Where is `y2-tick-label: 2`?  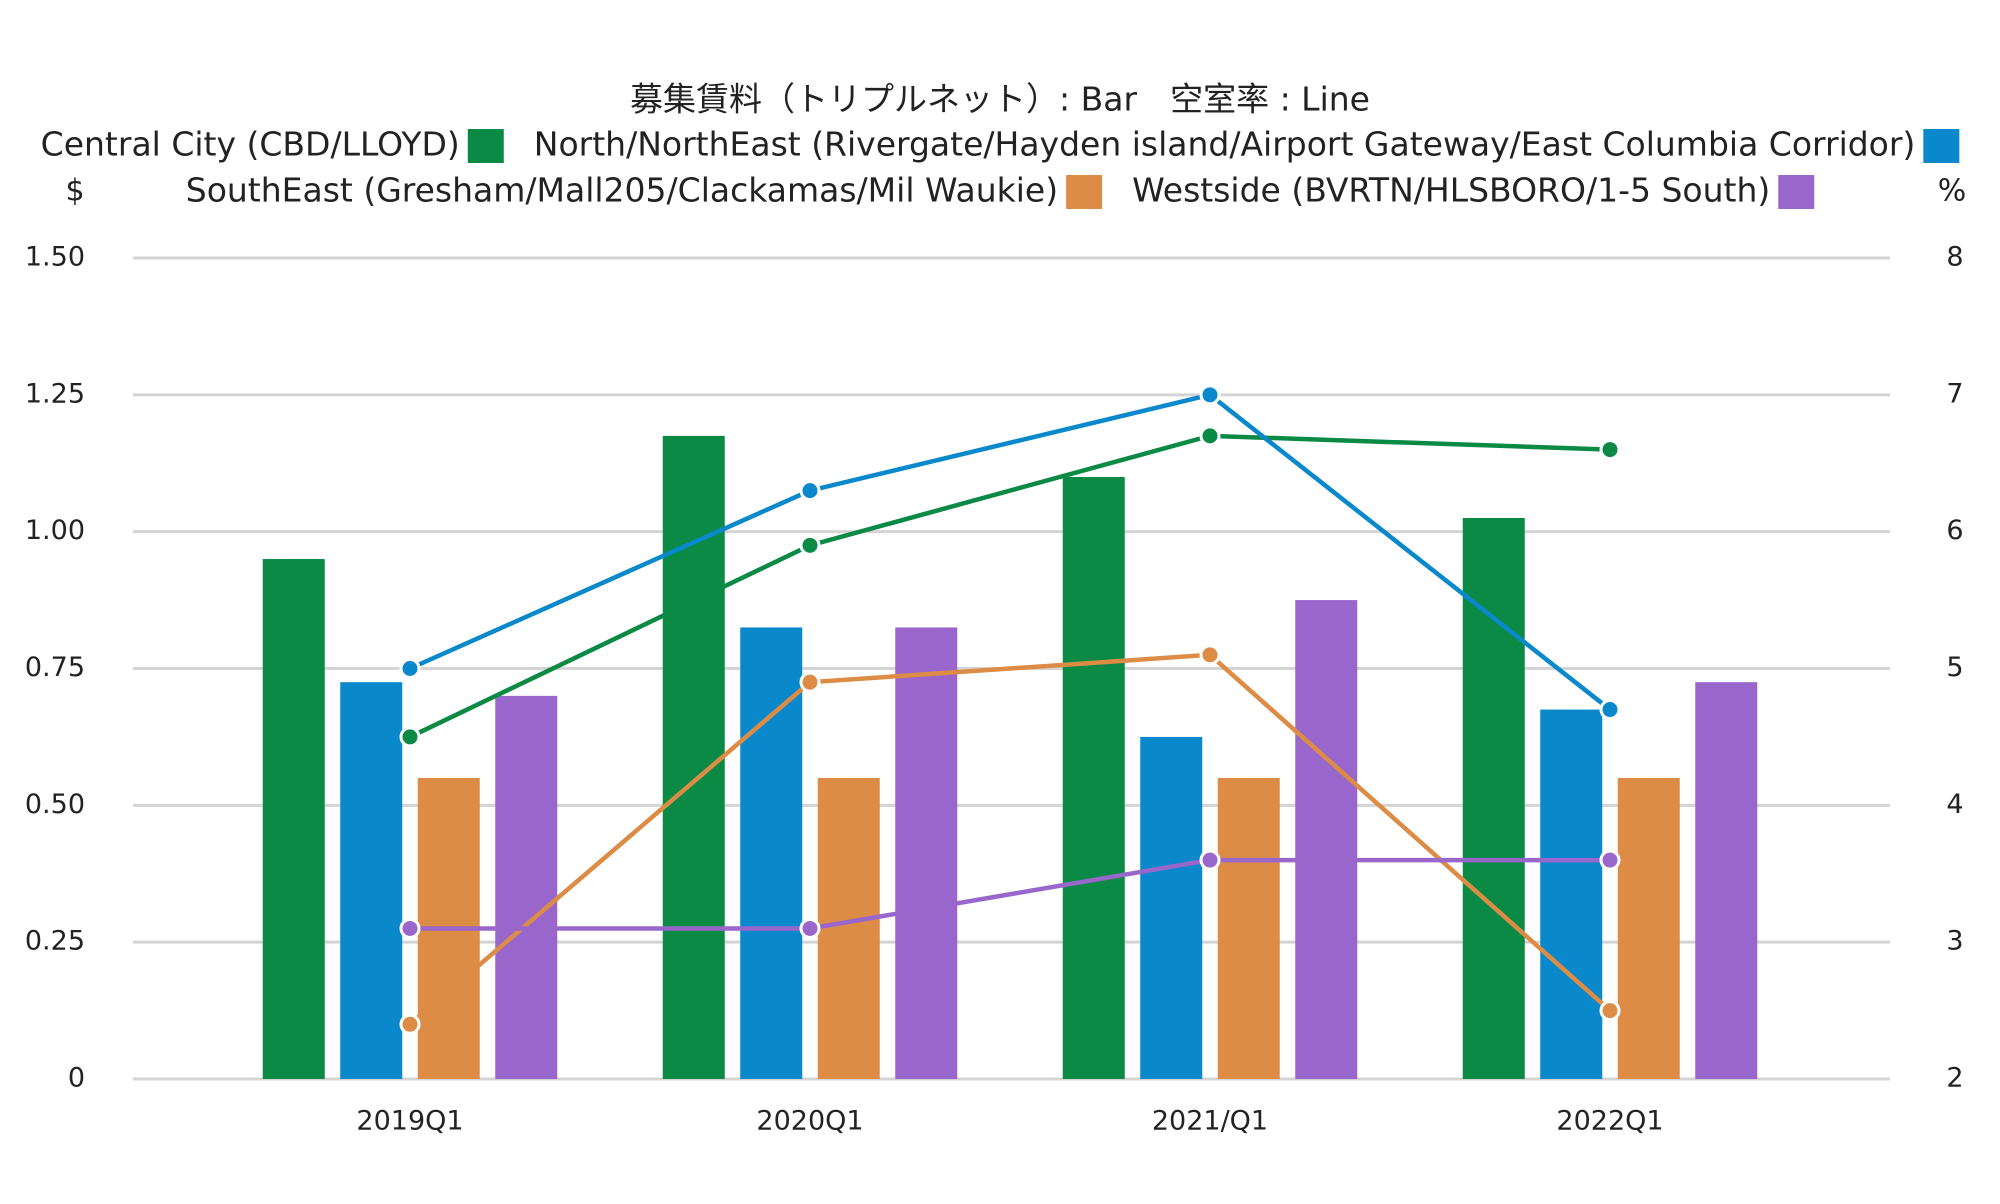
y2-tick-label: 2 is located at coordinates (1954, 1078).